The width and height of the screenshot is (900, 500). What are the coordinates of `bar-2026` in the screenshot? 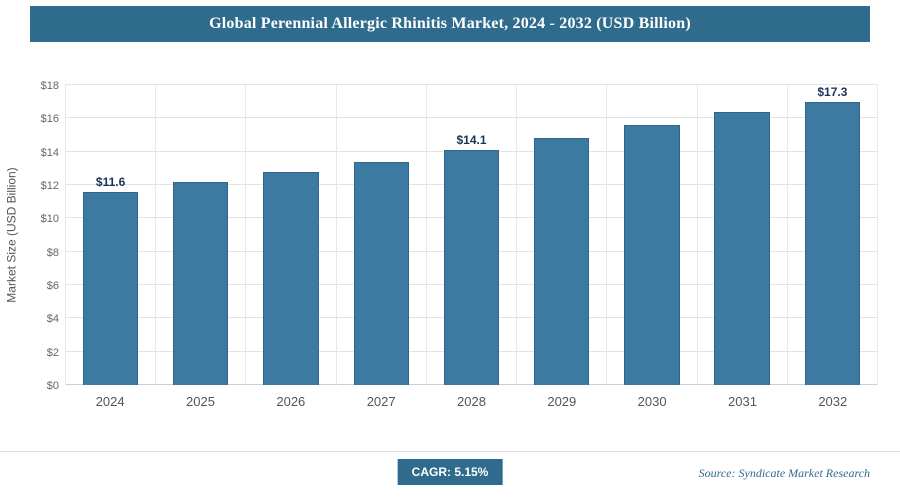 It's located at (291, 278).